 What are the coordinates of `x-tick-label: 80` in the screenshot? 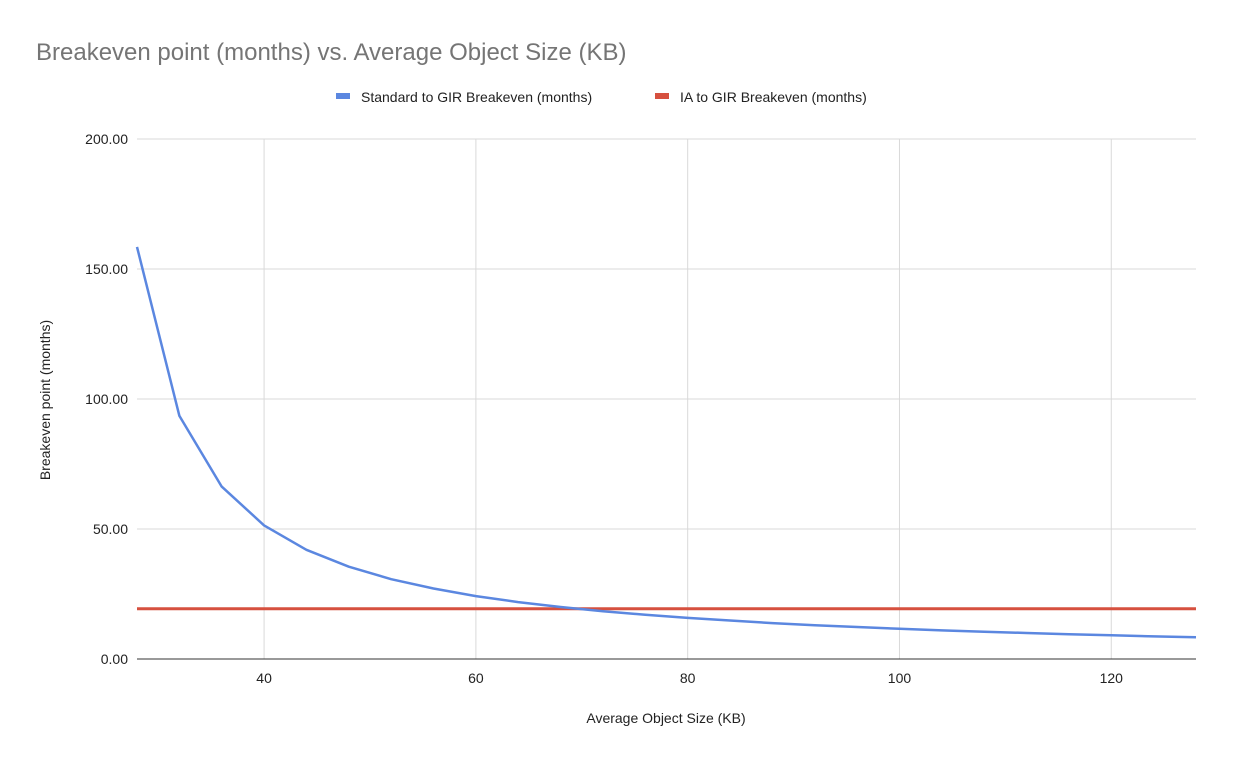 It's located at (688, 678).